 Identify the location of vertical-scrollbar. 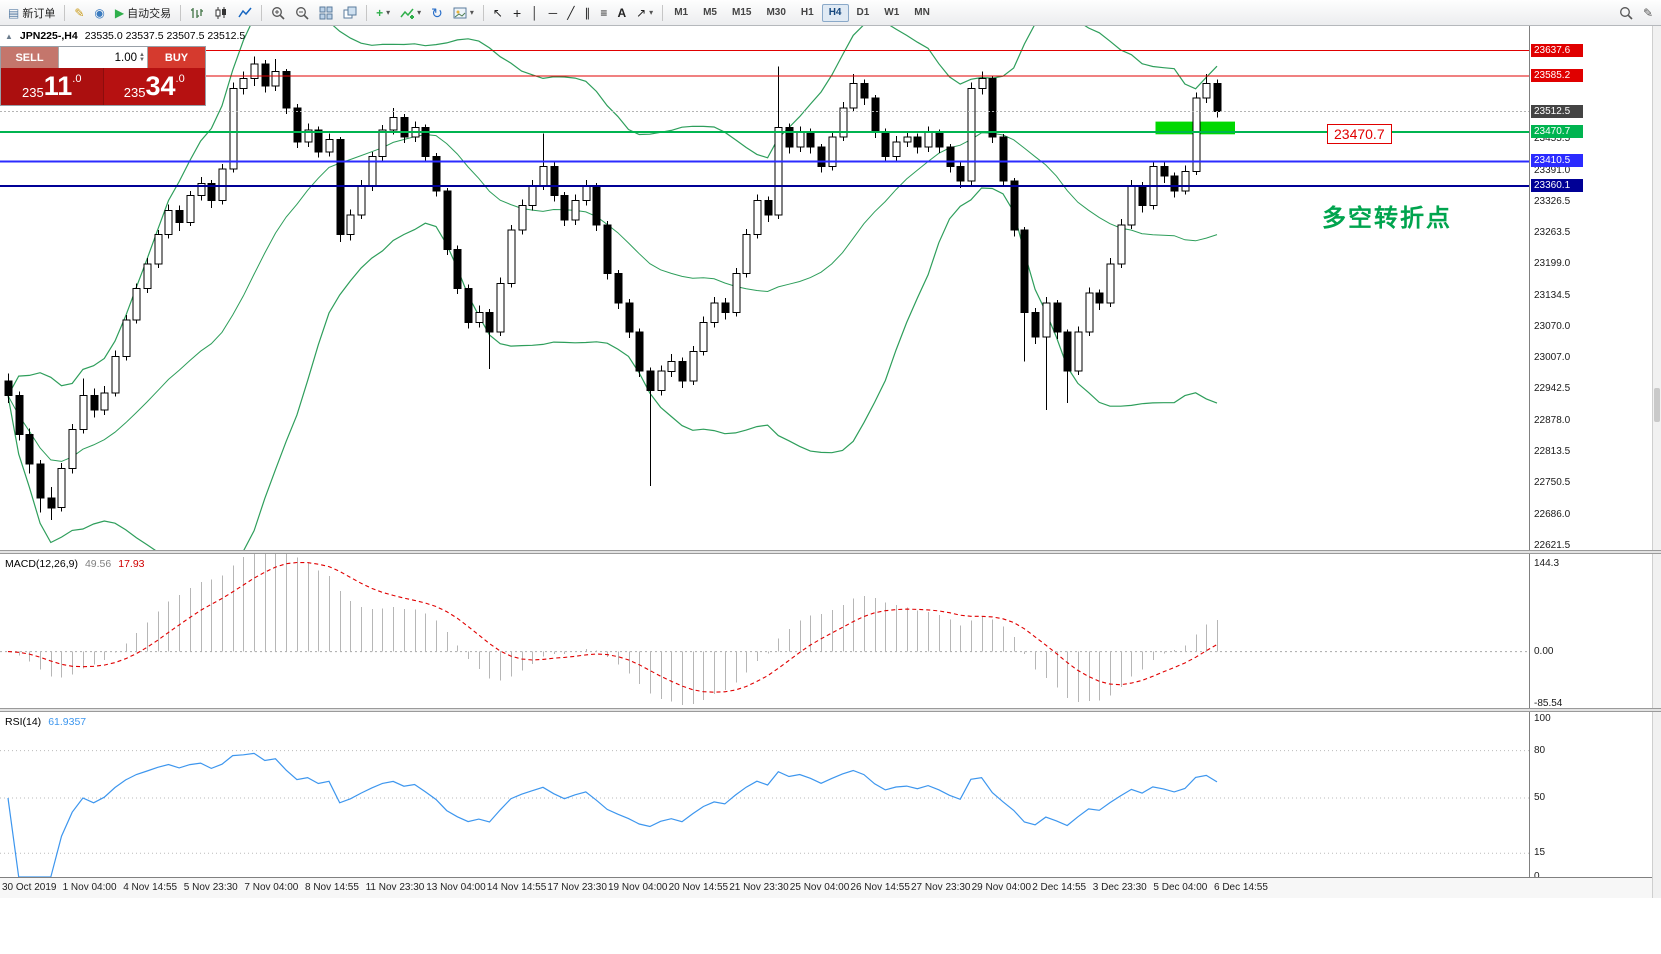
(1656, 462).